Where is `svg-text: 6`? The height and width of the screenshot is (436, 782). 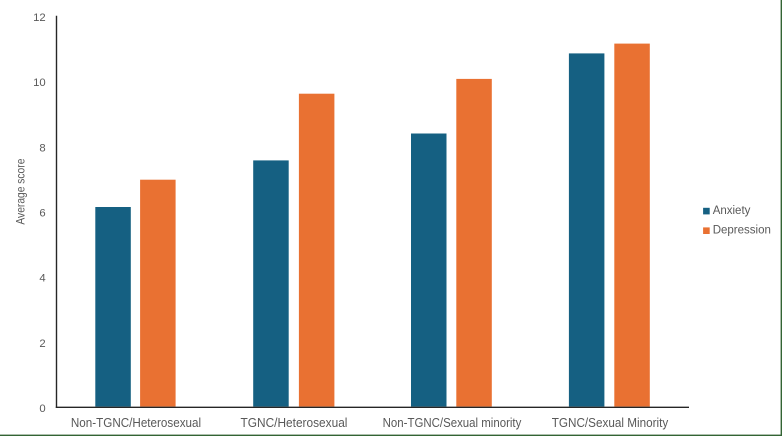 svg-text: 6 is located at coordinates (42, 214).